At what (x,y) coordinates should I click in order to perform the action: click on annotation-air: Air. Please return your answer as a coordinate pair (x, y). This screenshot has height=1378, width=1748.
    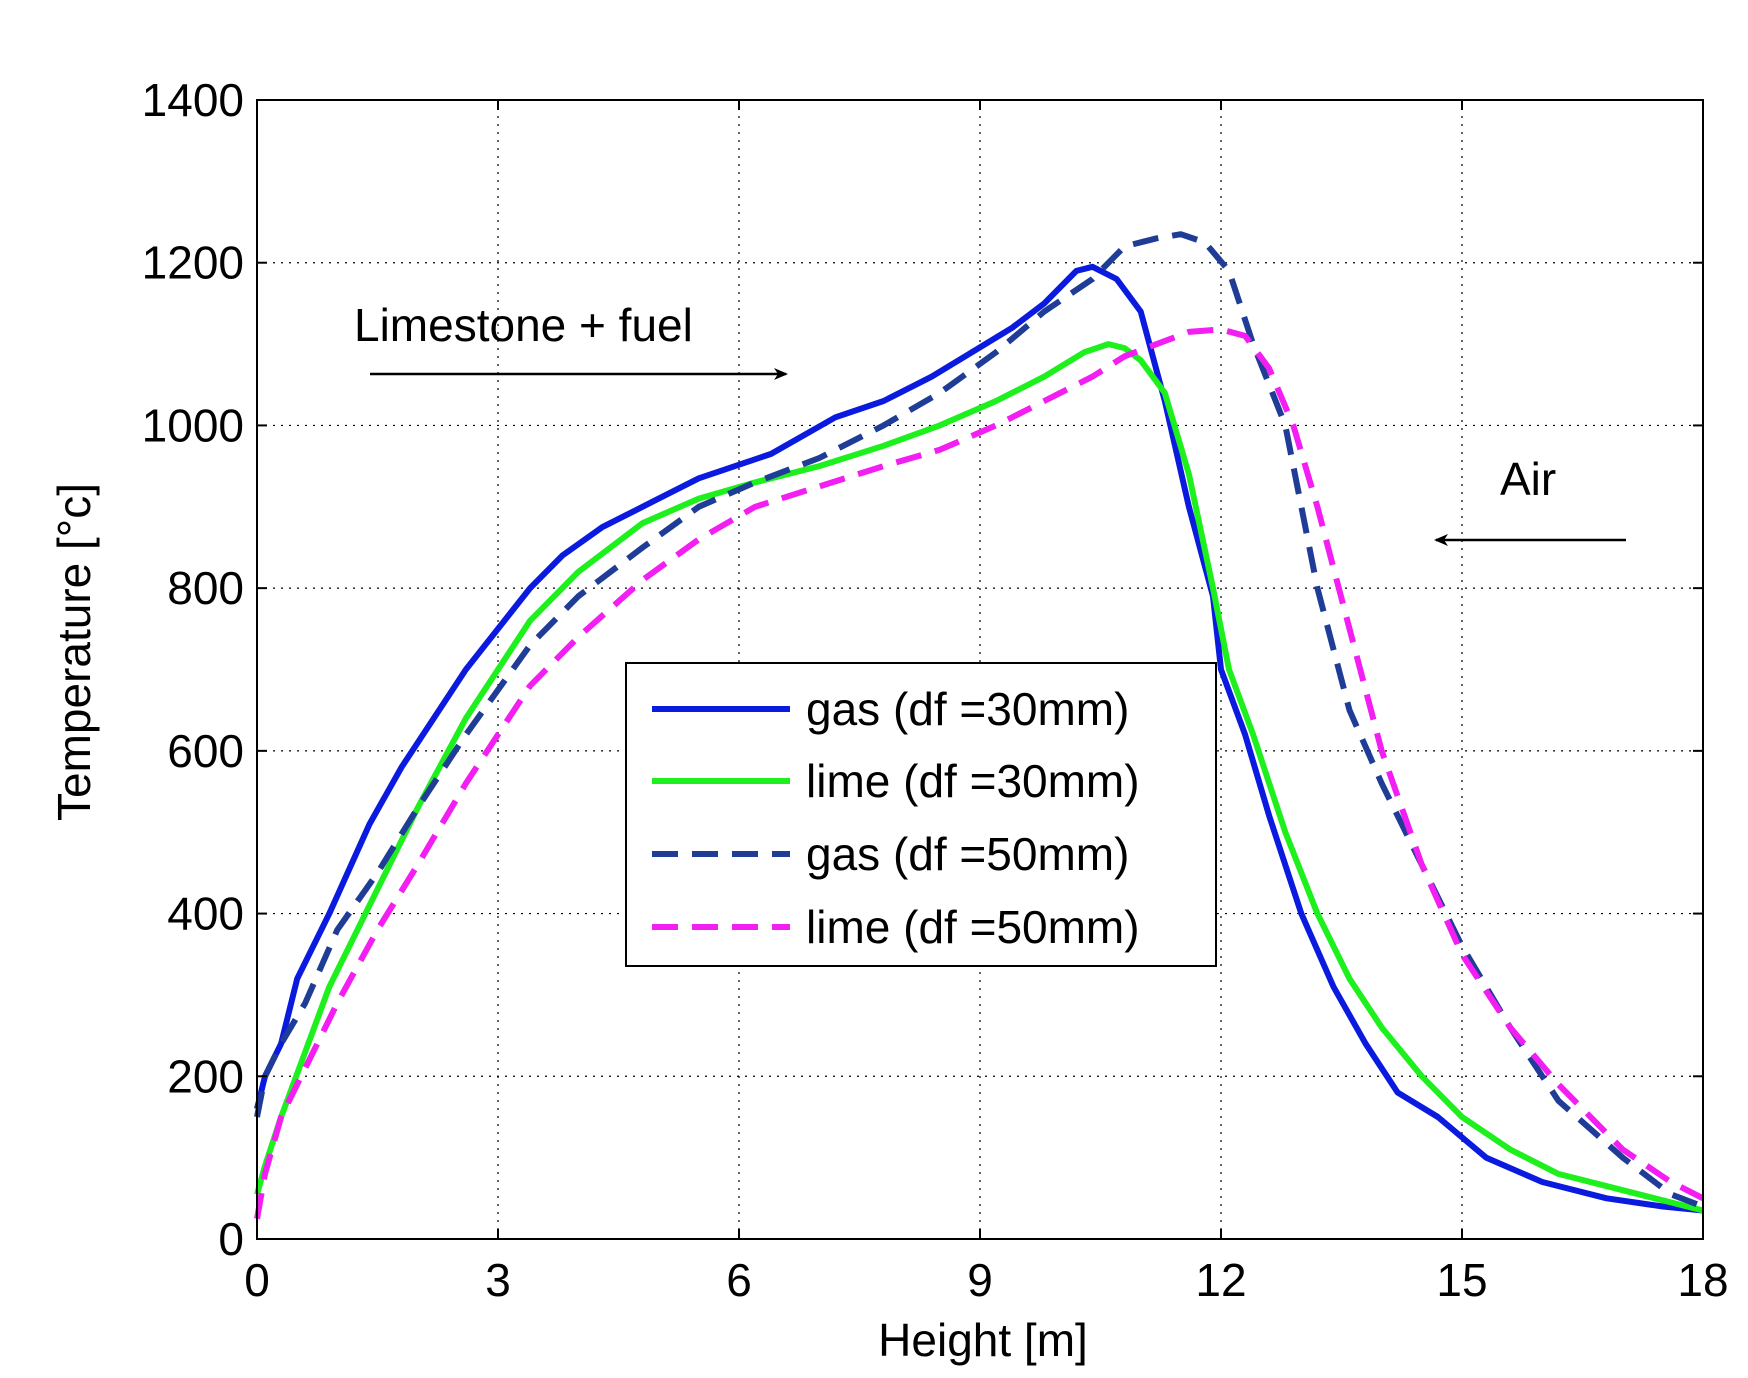
    Looking at the image, I should click on (1530, 499).